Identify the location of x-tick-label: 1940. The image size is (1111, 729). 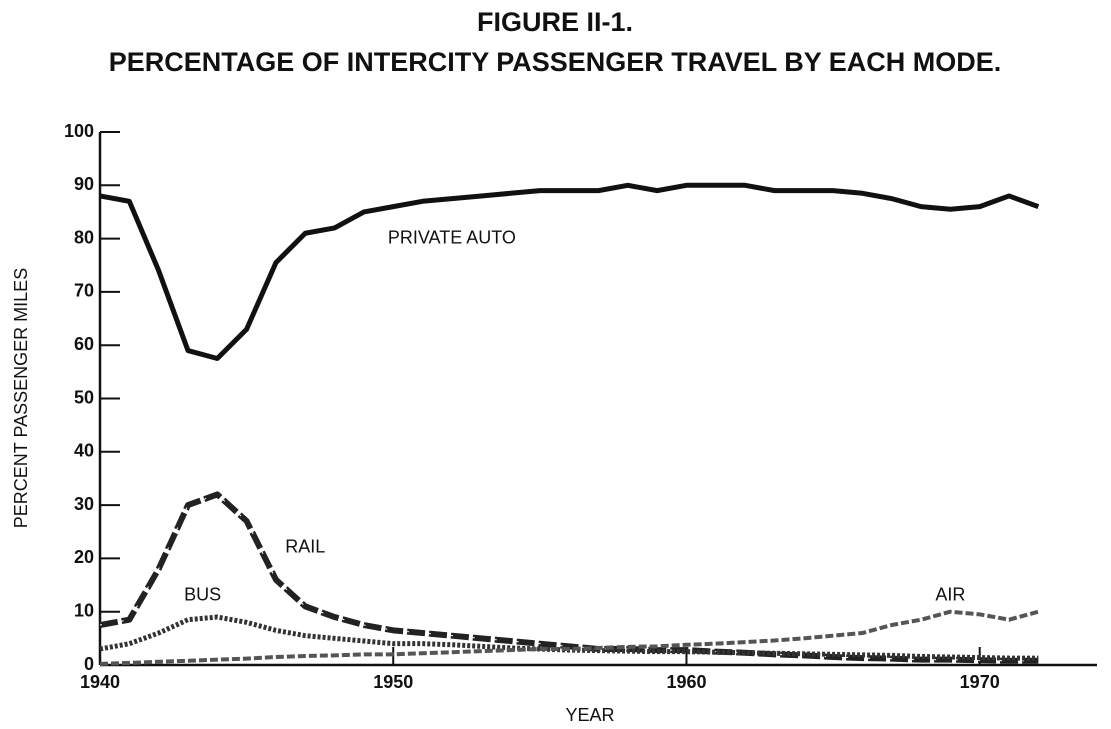
(100, 682).